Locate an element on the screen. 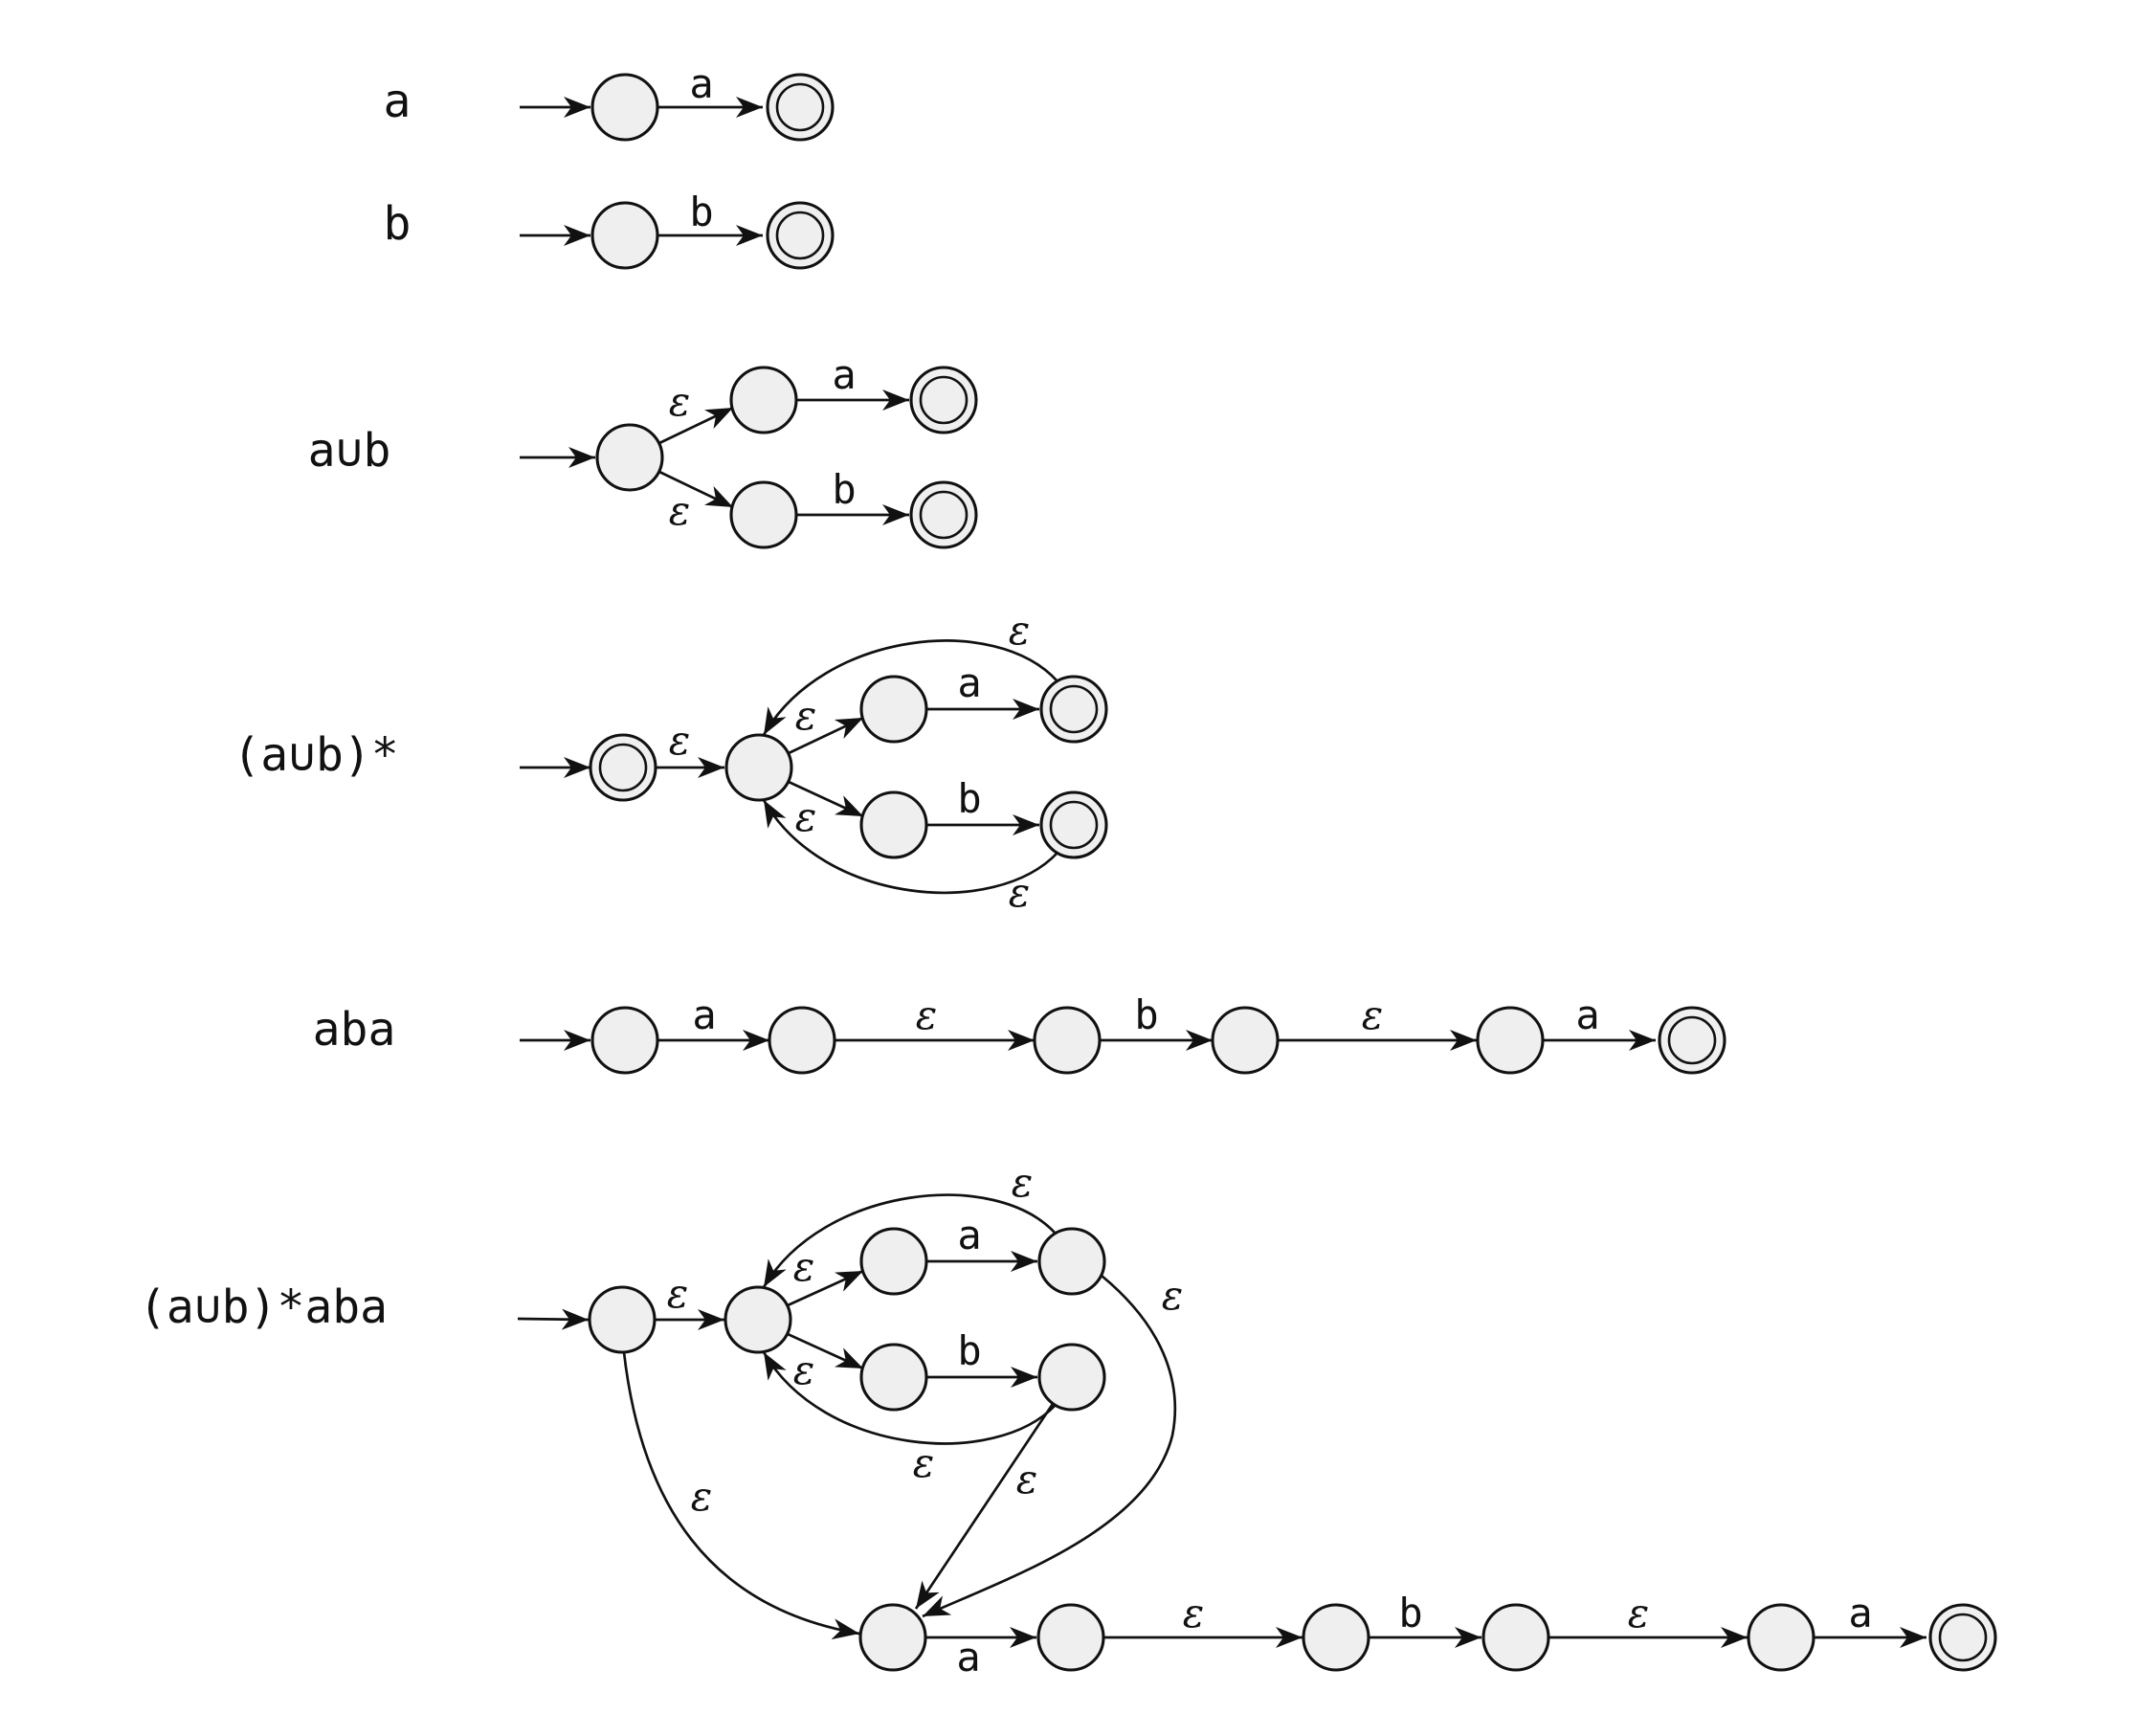  row-label: b is located at coordinates (398, 224).